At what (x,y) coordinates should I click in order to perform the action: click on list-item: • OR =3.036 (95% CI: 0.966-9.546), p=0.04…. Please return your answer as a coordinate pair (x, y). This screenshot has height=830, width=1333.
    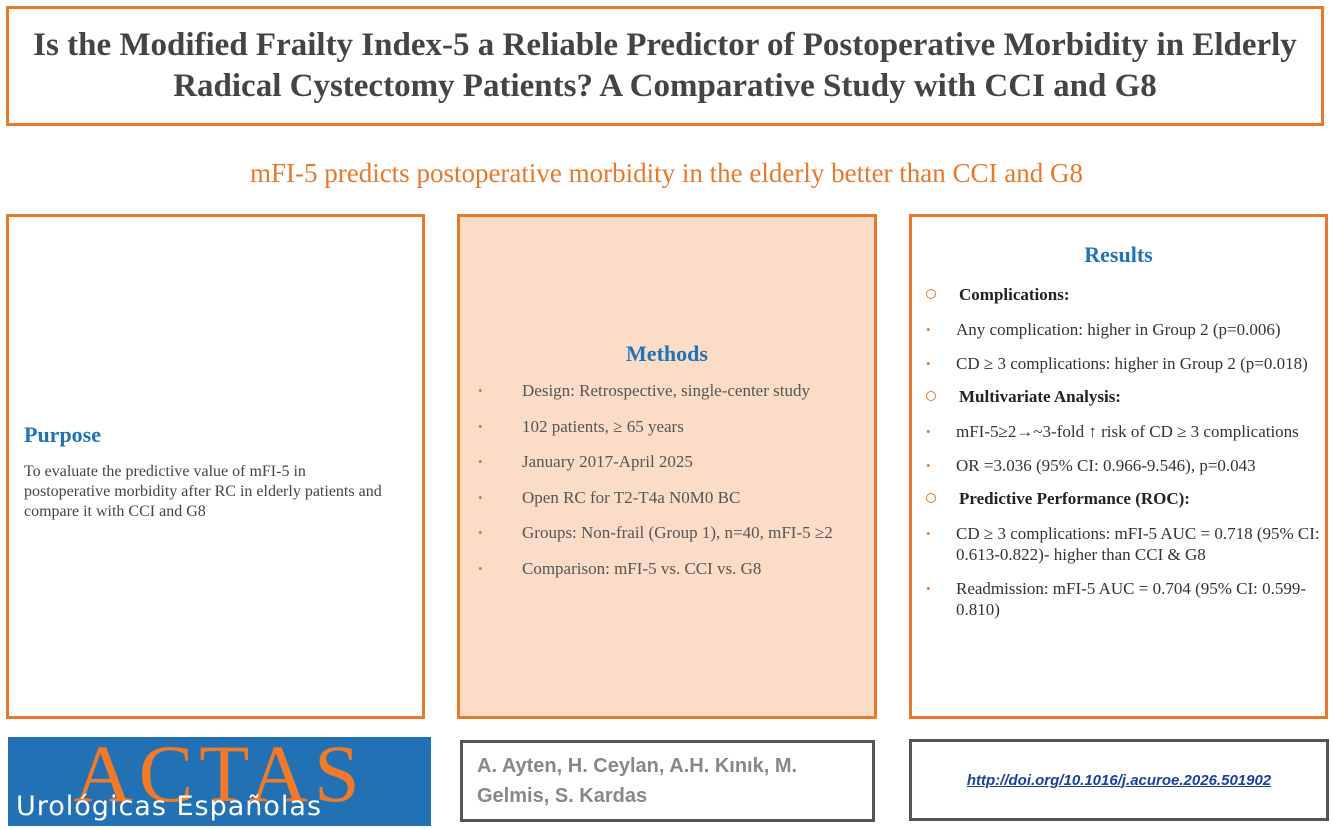
    Looking at the image, I should click on (1123, 465).